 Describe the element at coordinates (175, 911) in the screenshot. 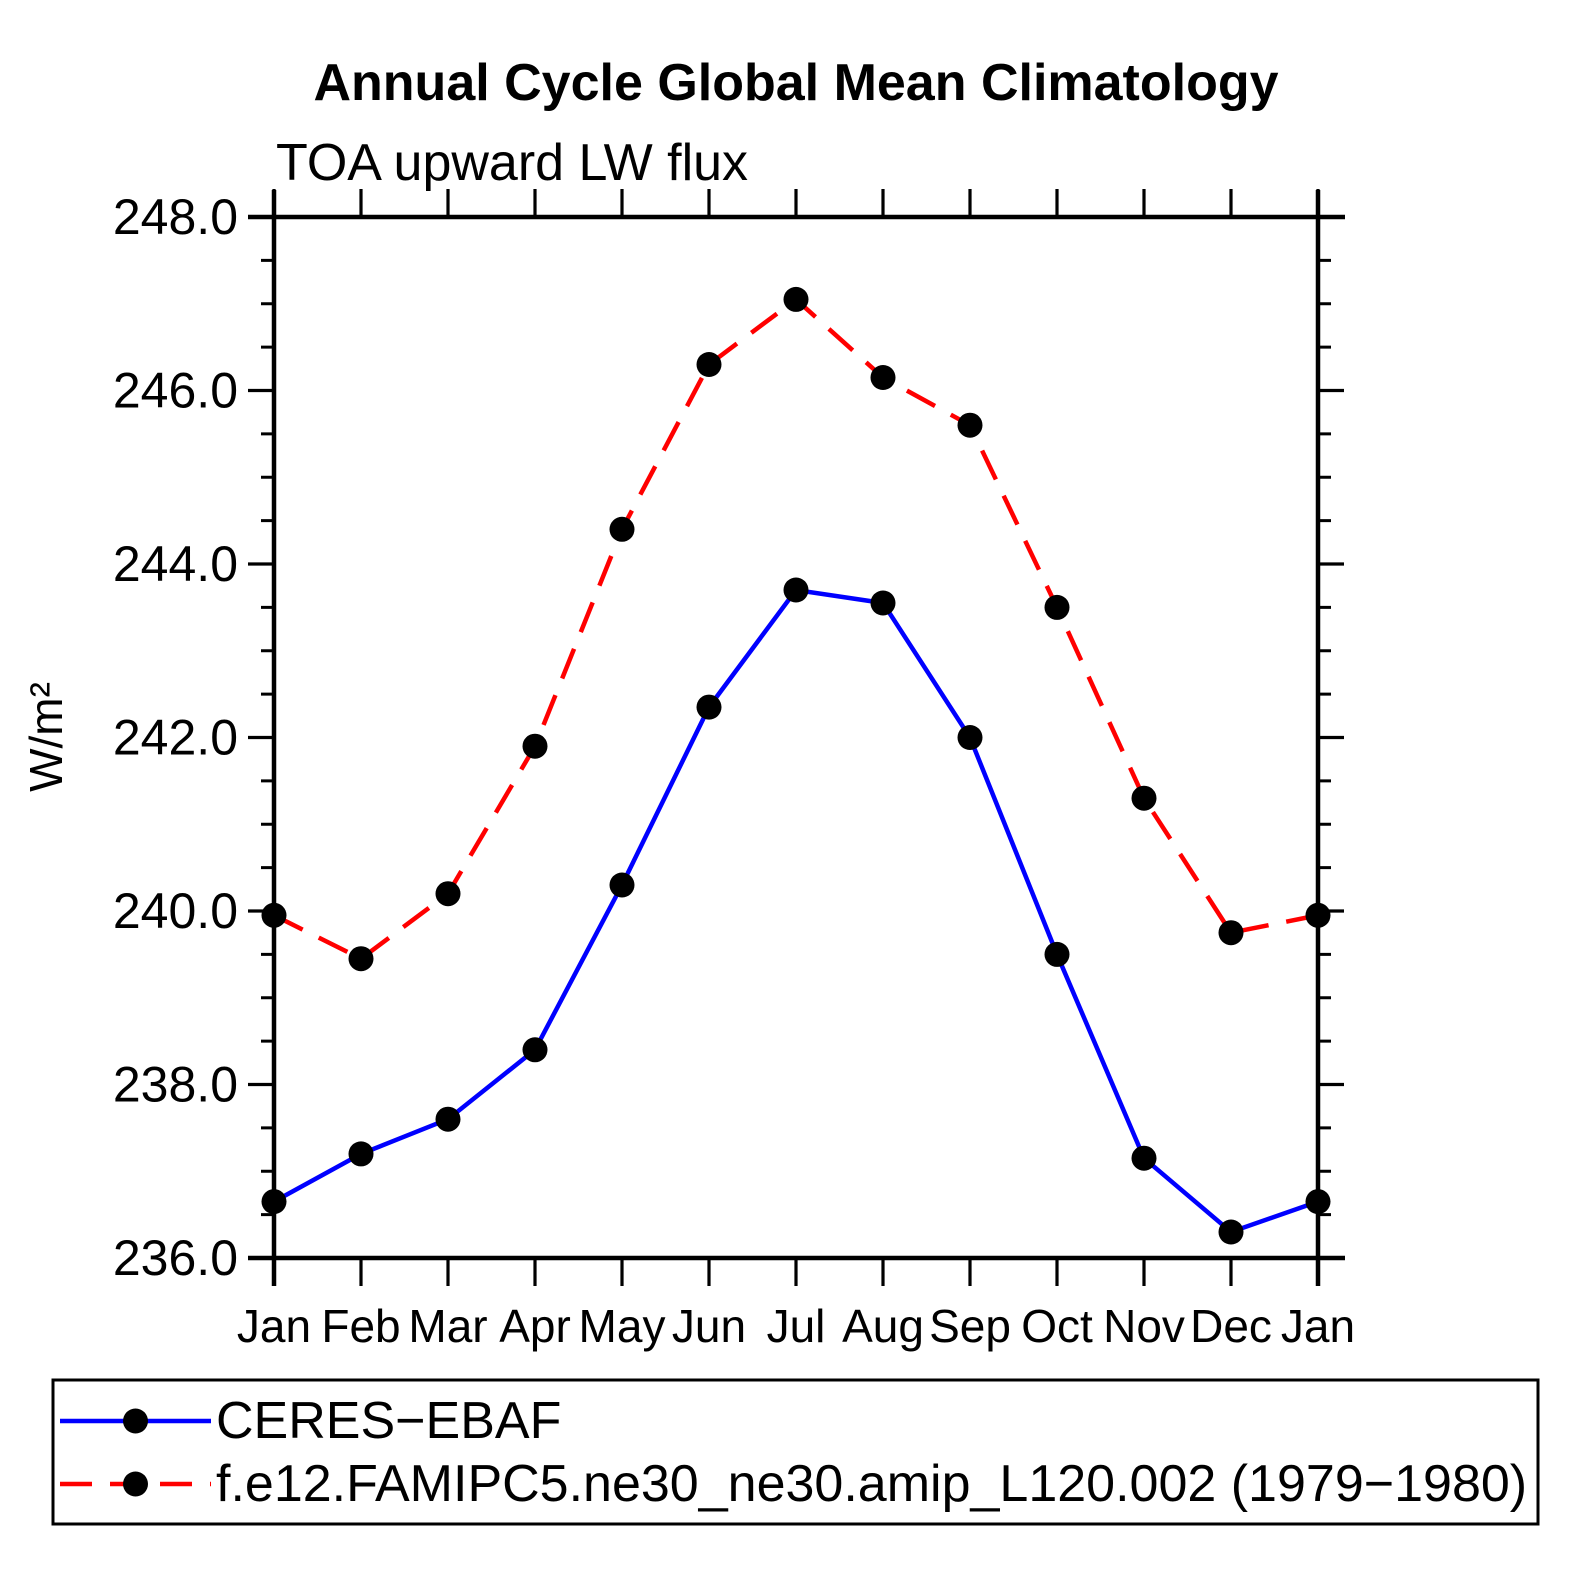

I see `y-tick-label: 240.0` at that location.